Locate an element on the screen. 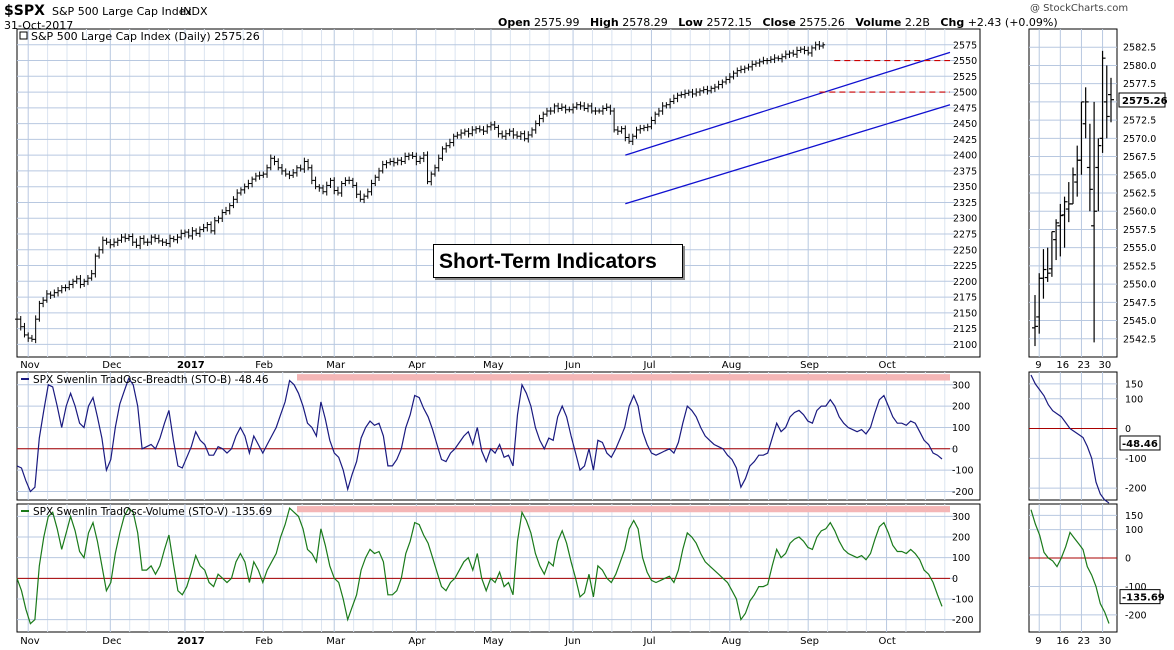 The image size is (1174, 650). zoom-price-y-tick-label: 2580.0 is located at coordinates (1139, 66).